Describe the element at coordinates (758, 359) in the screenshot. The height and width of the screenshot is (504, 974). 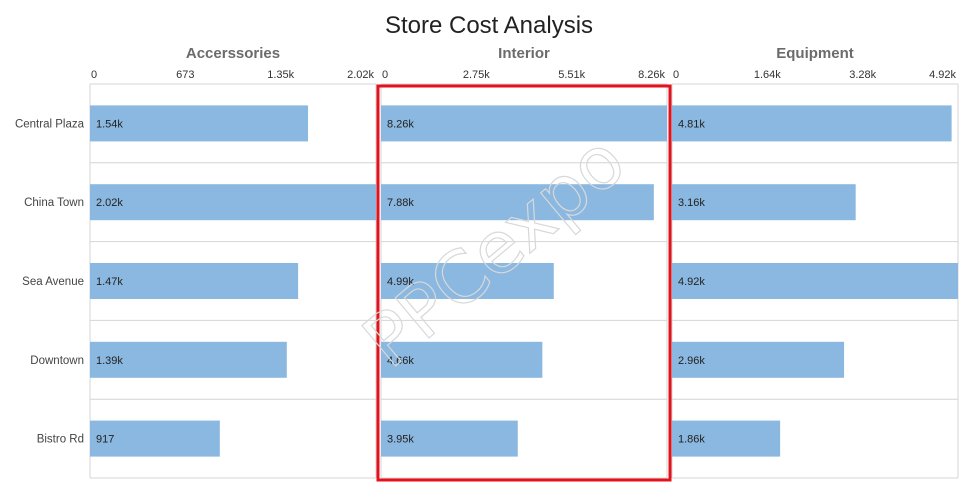
I see `bar-equipment-downtown` at that location.